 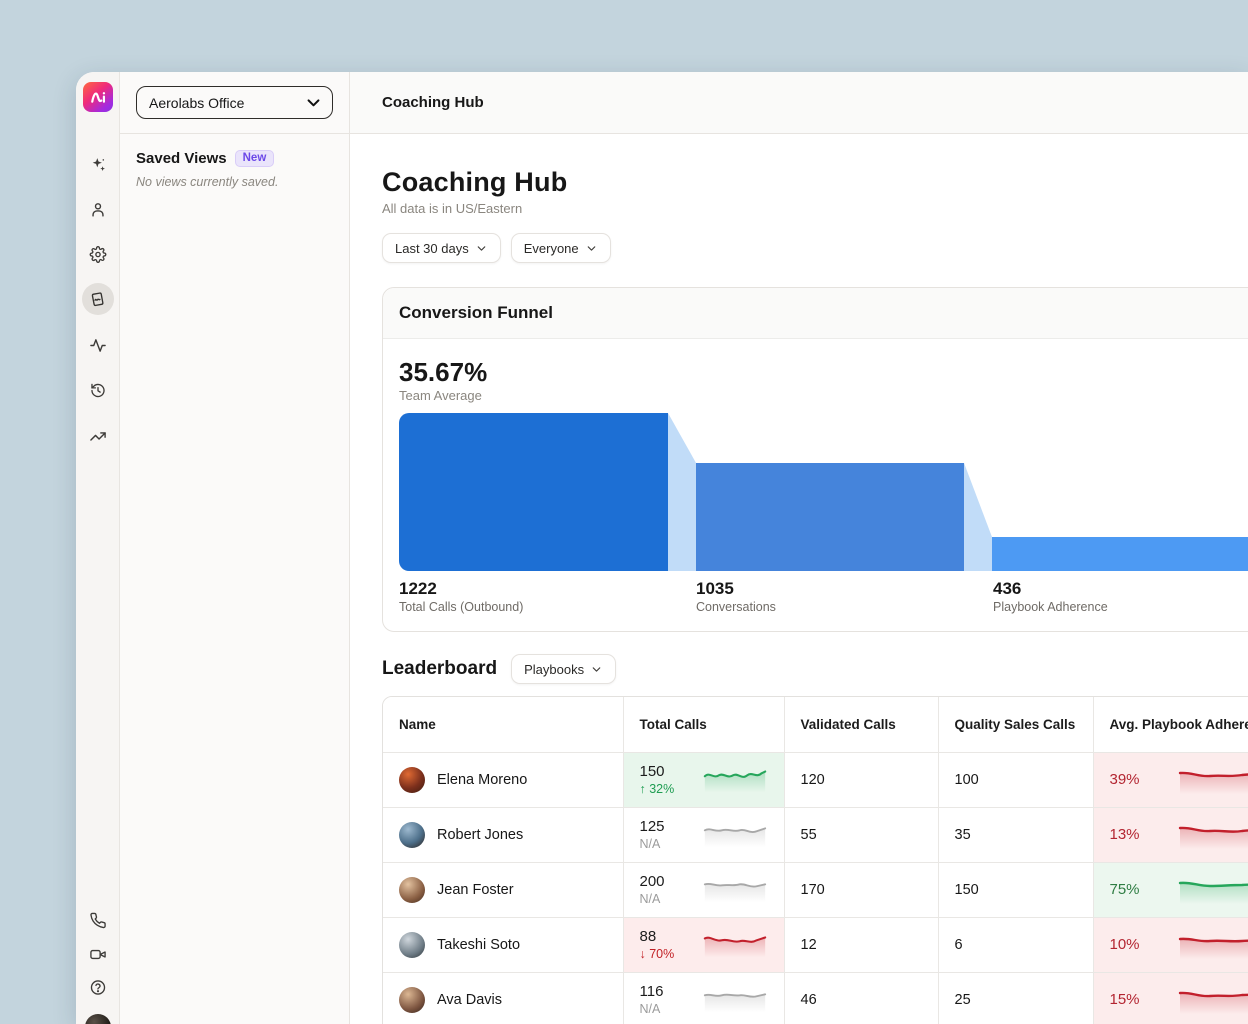 What do you see at coordinates (551, 248) in the screenshot?
I see `team-filter-label: Everyone` at bounding box center [551, 248].